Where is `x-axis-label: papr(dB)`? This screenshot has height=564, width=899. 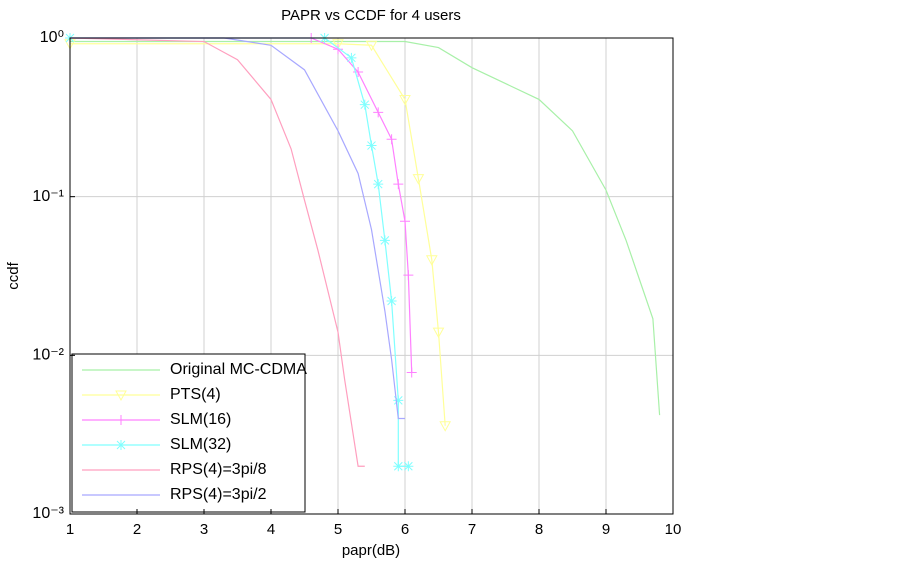
x-axis-label: papr(dB) is located at coordinates (371, 550).